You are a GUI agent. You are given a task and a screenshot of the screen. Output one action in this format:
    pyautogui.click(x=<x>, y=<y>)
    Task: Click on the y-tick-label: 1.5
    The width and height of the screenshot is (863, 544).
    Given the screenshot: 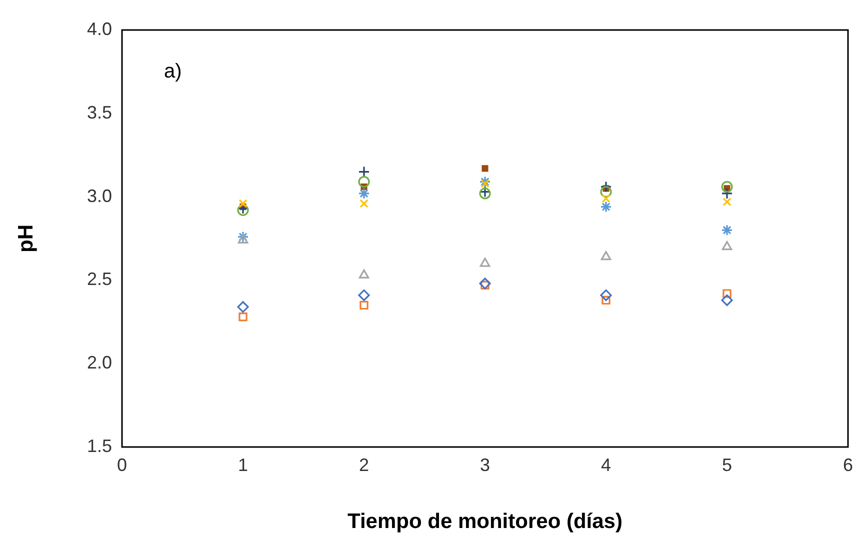 What is the action you would take?
    pyautogui.click(x=99, y=446)
    